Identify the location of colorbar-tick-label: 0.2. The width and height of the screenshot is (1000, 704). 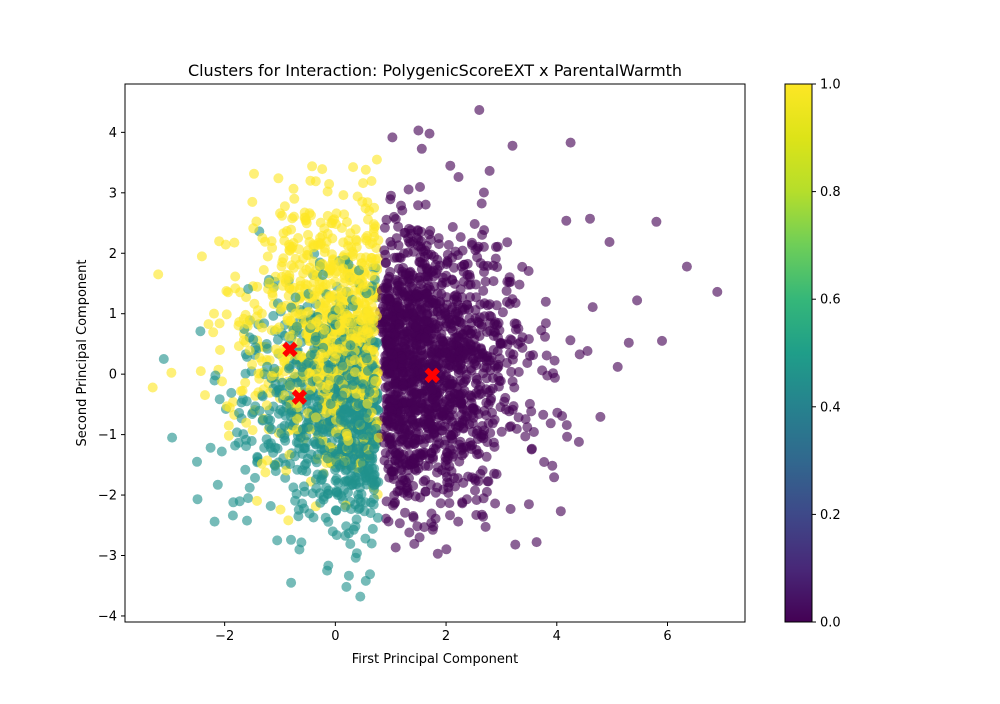
(830, 515).